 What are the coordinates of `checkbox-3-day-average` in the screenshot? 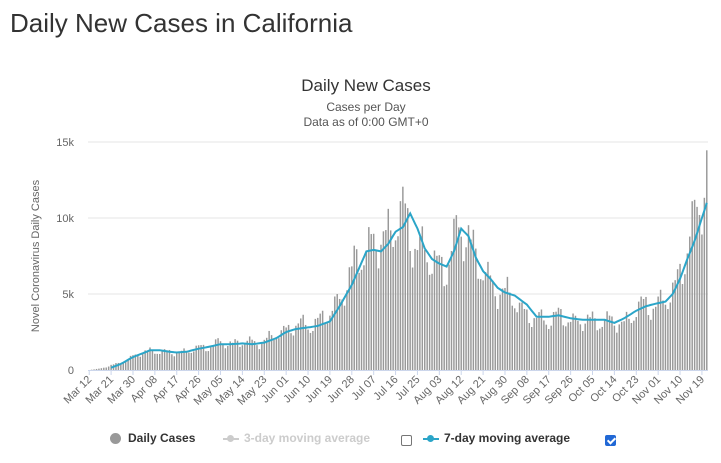 It's located at (406, 440).